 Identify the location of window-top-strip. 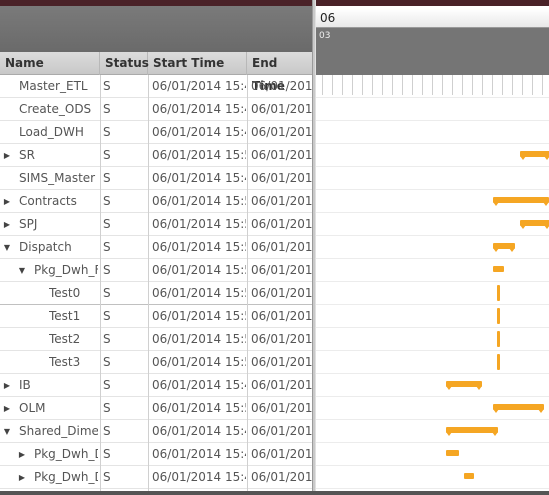
(274, 3).